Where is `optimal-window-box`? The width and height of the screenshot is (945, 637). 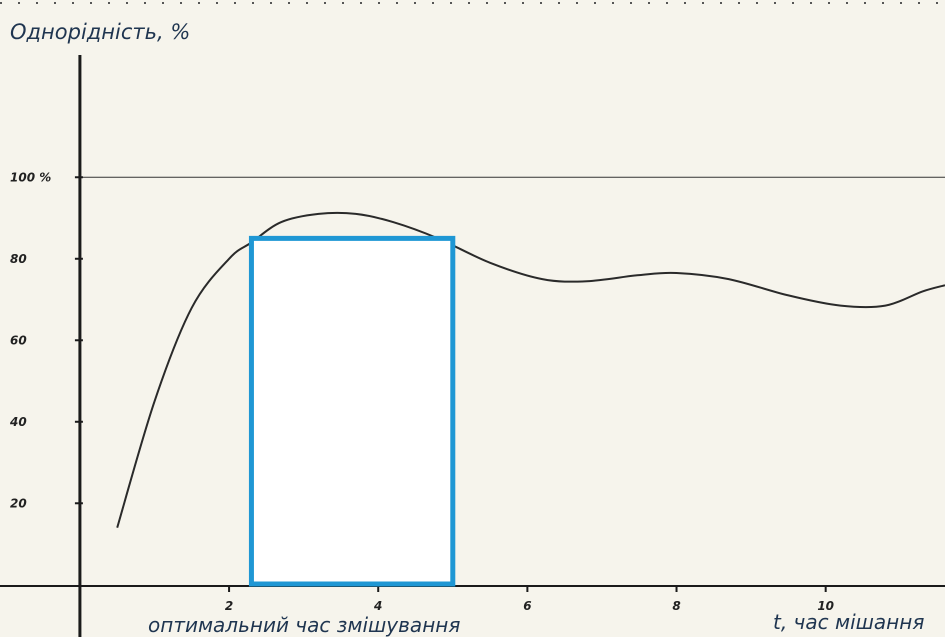 optimal-window-box is located at coordinates (352, 411).